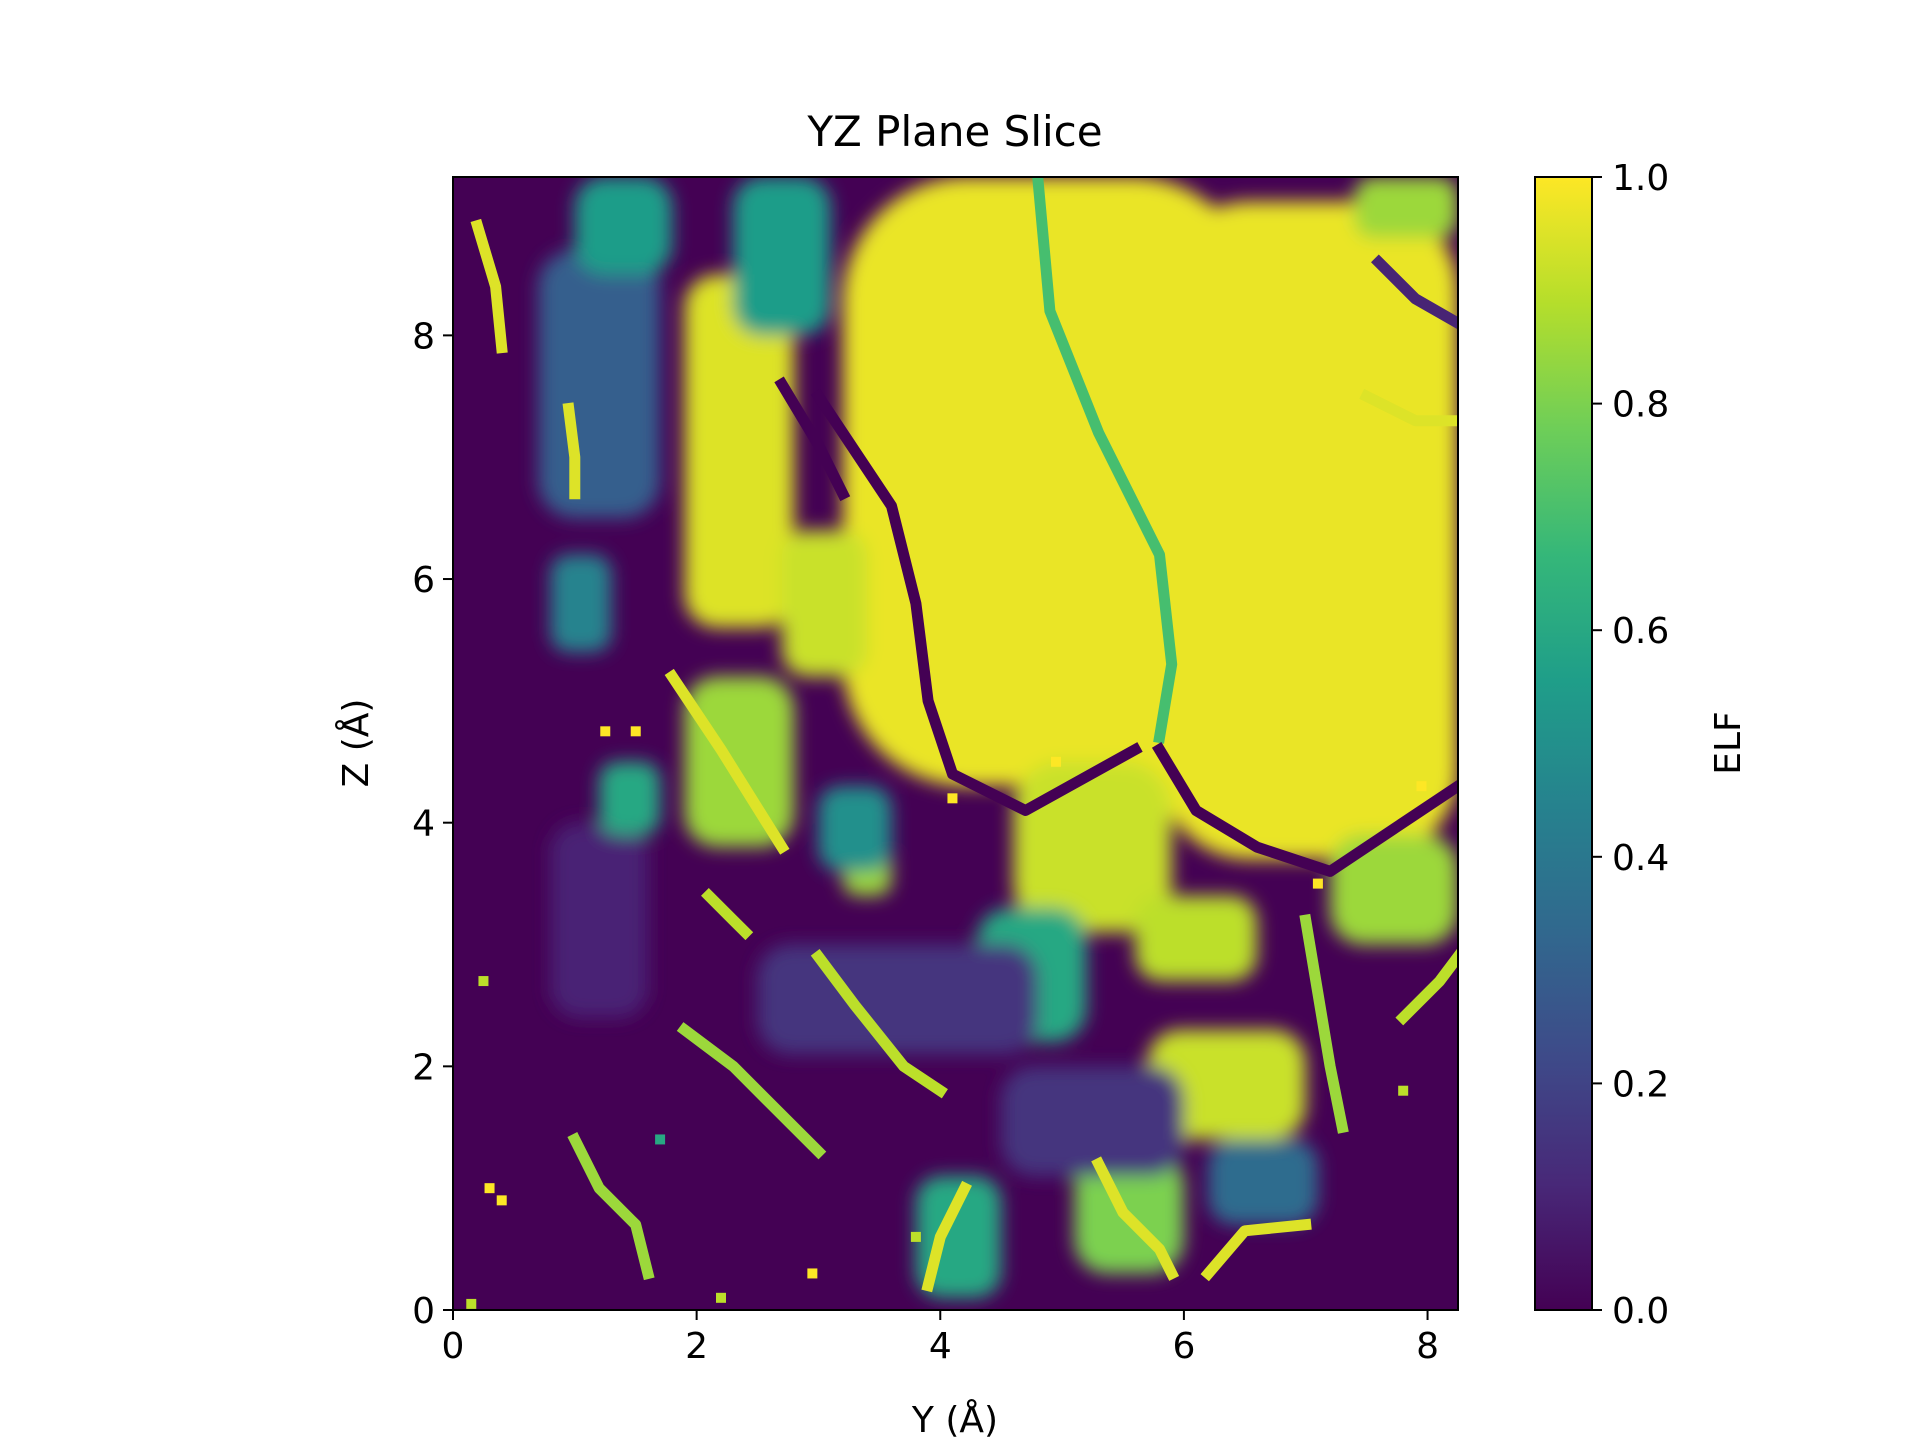 The image size is (1920, 1440). What do you see at coordinates (453, 1346) in the screenshot?
I see `x-tick-label-0: 0` at bounding box center [453, 1346].